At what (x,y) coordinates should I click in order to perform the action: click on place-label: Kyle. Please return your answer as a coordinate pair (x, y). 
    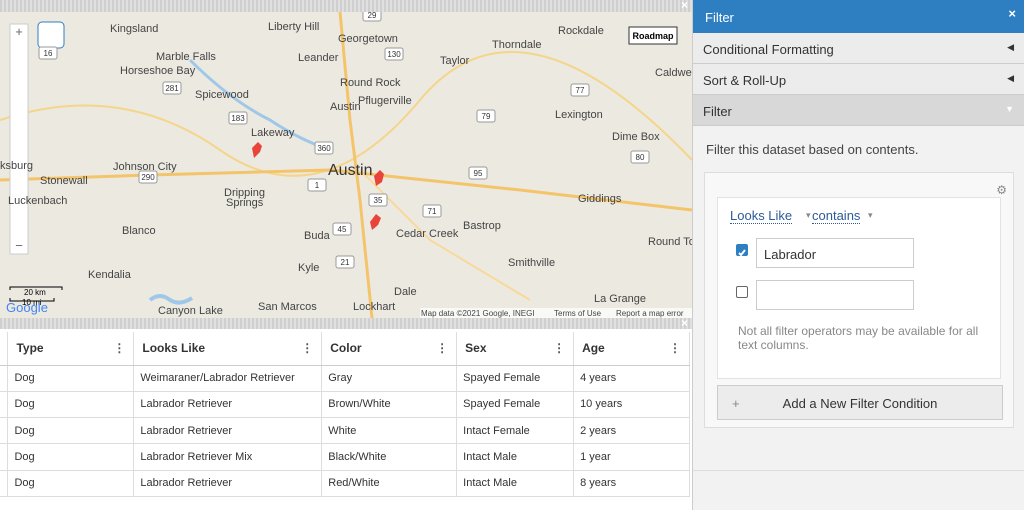
    Looking at the image, I should click on (308, 268).